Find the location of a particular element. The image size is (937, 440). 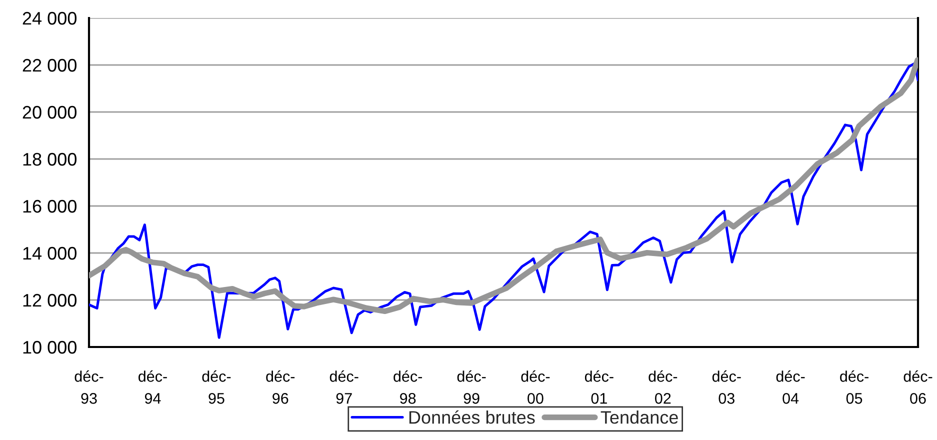

x-tick-label: déc- 99 is located at coordinates (471, 387).